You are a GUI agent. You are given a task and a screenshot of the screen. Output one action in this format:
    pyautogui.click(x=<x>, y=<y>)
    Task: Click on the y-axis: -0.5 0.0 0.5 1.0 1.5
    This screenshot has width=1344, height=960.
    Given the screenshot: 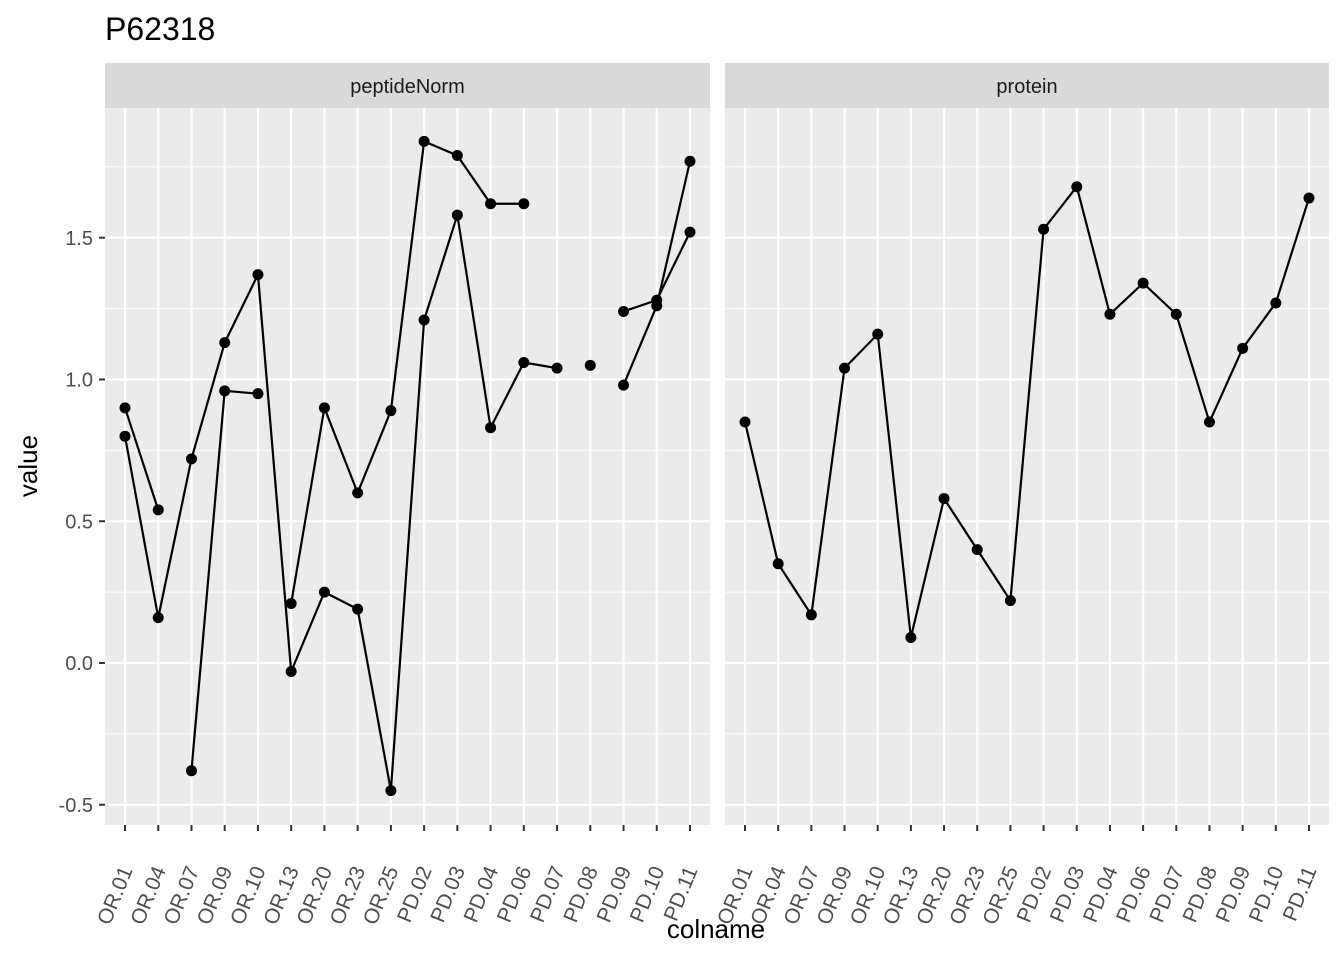 What is the action you would take?
    pyautogui.click(x=82, y=522)
    